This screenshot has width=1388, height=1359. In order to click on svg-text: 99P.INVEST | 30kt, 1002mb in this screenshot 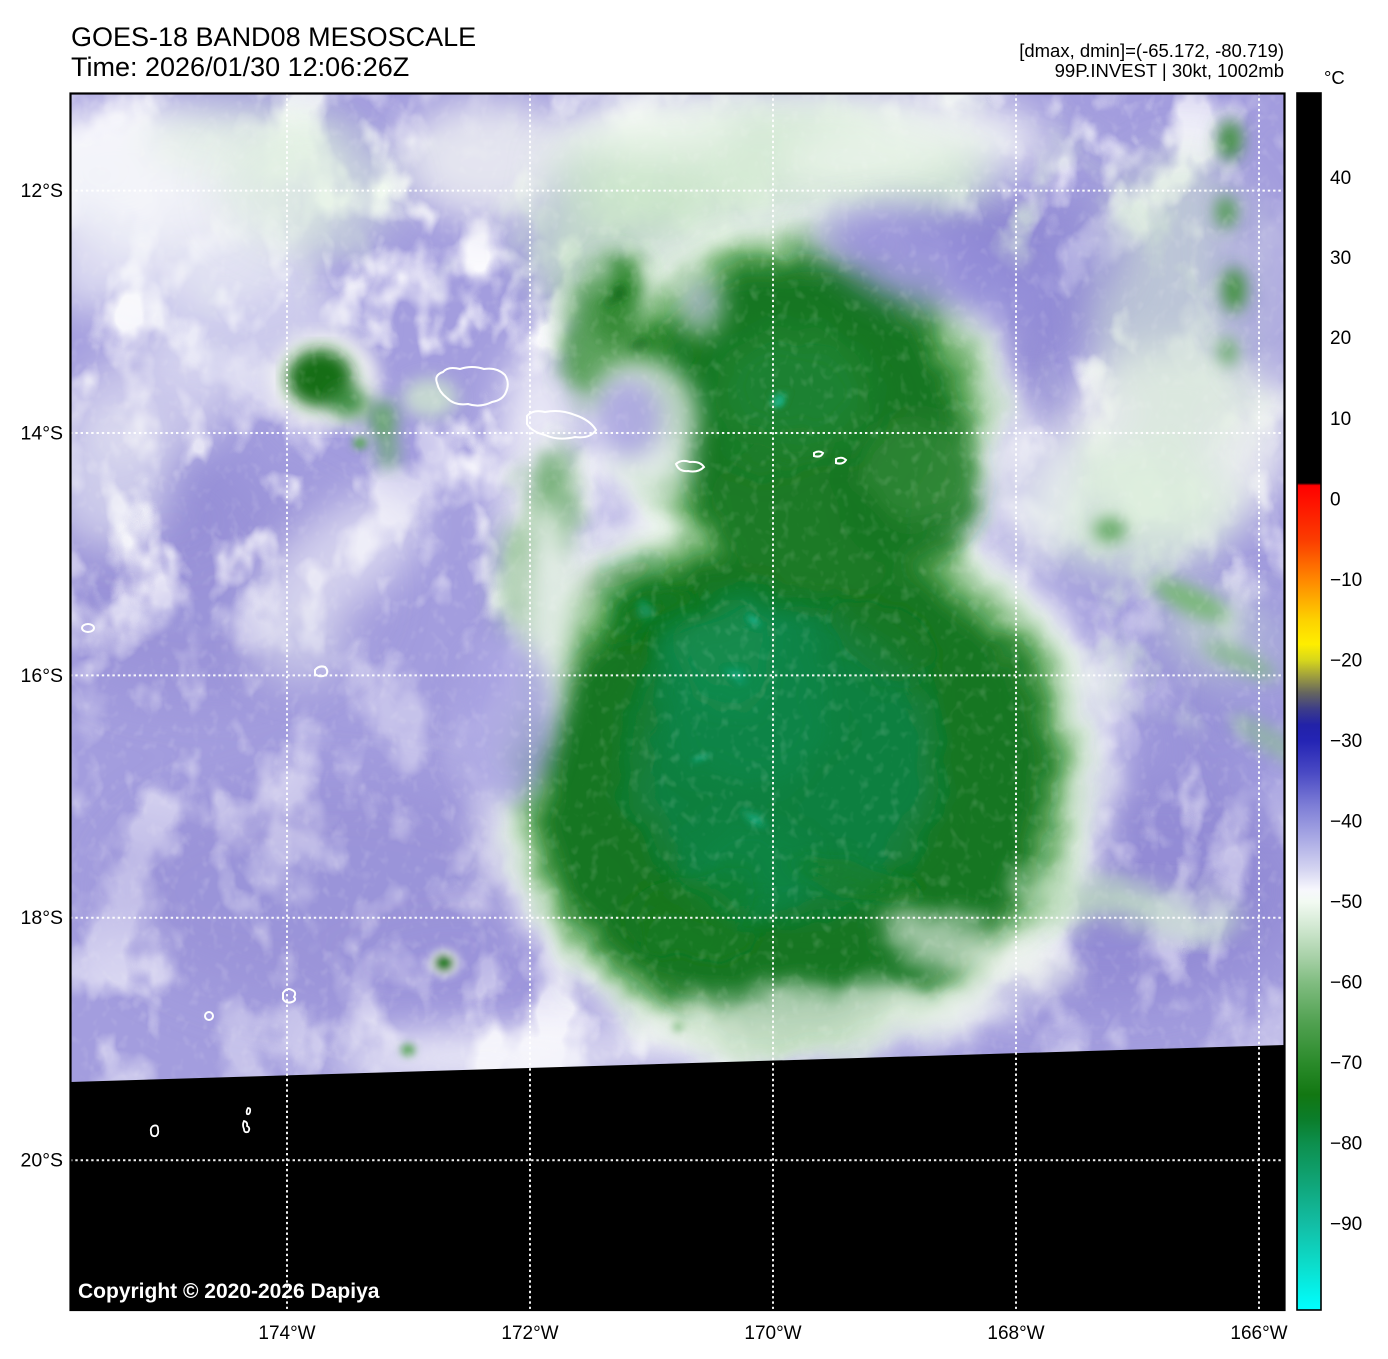, I will do `click(1169, 70)`.